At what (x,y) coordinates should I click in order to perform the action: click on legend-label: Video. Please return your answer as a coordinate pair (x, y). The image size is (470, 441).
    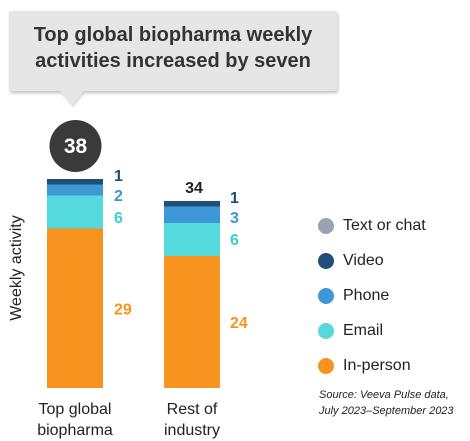
    Looking at the image, I should click on (363, 260).